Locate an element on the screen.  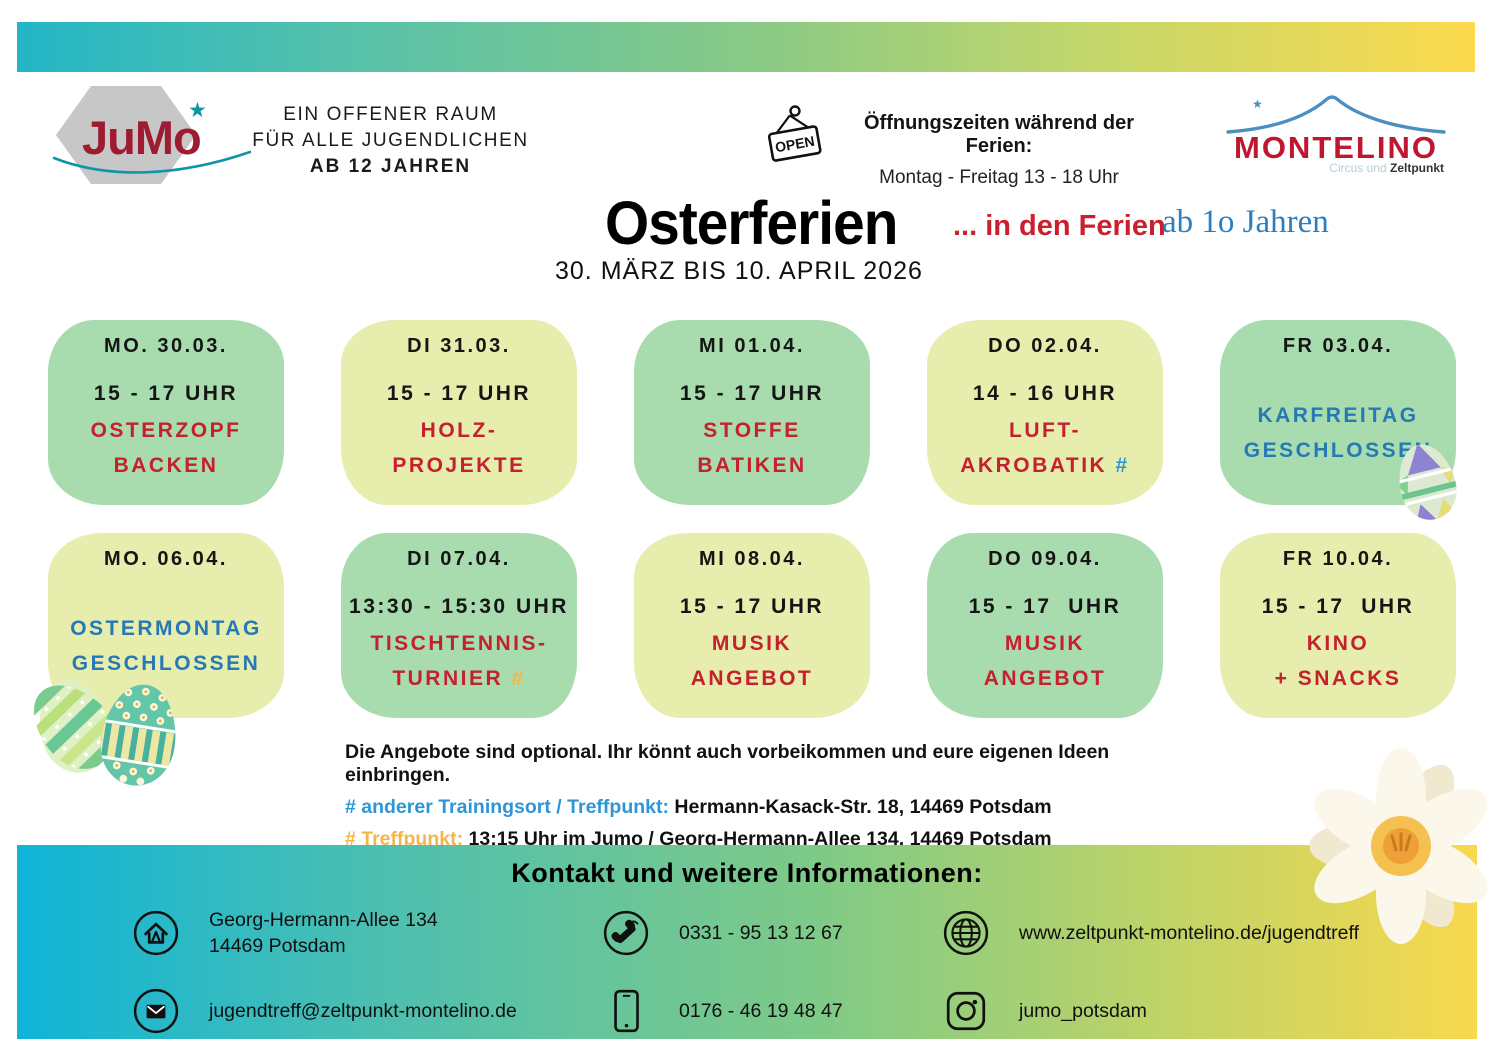
event-activity-line: AKROBATIK # is located at coordinates (1045, 465).